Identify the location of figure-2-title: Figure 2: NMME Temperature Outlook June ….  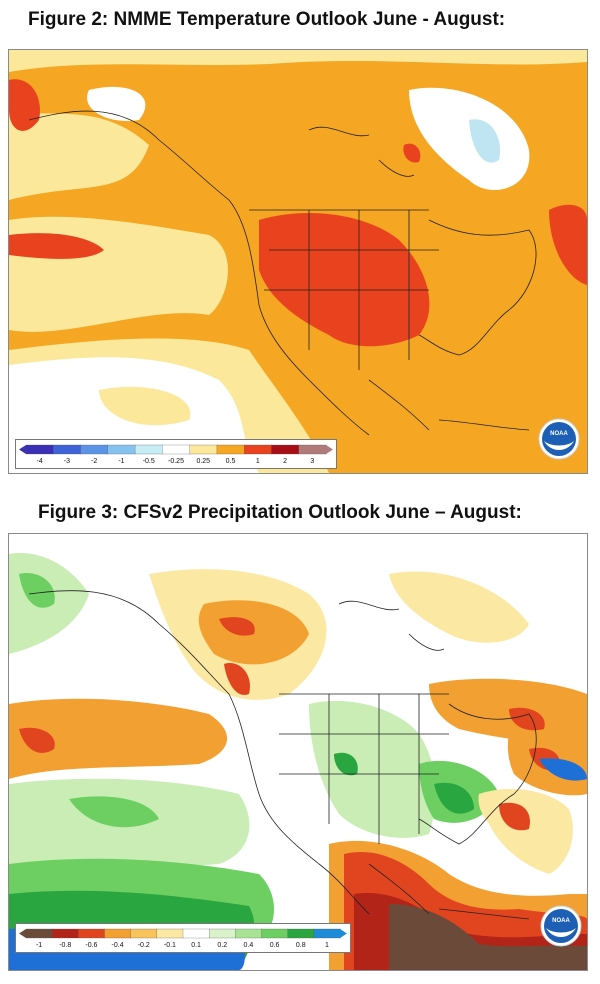
(267, 19).